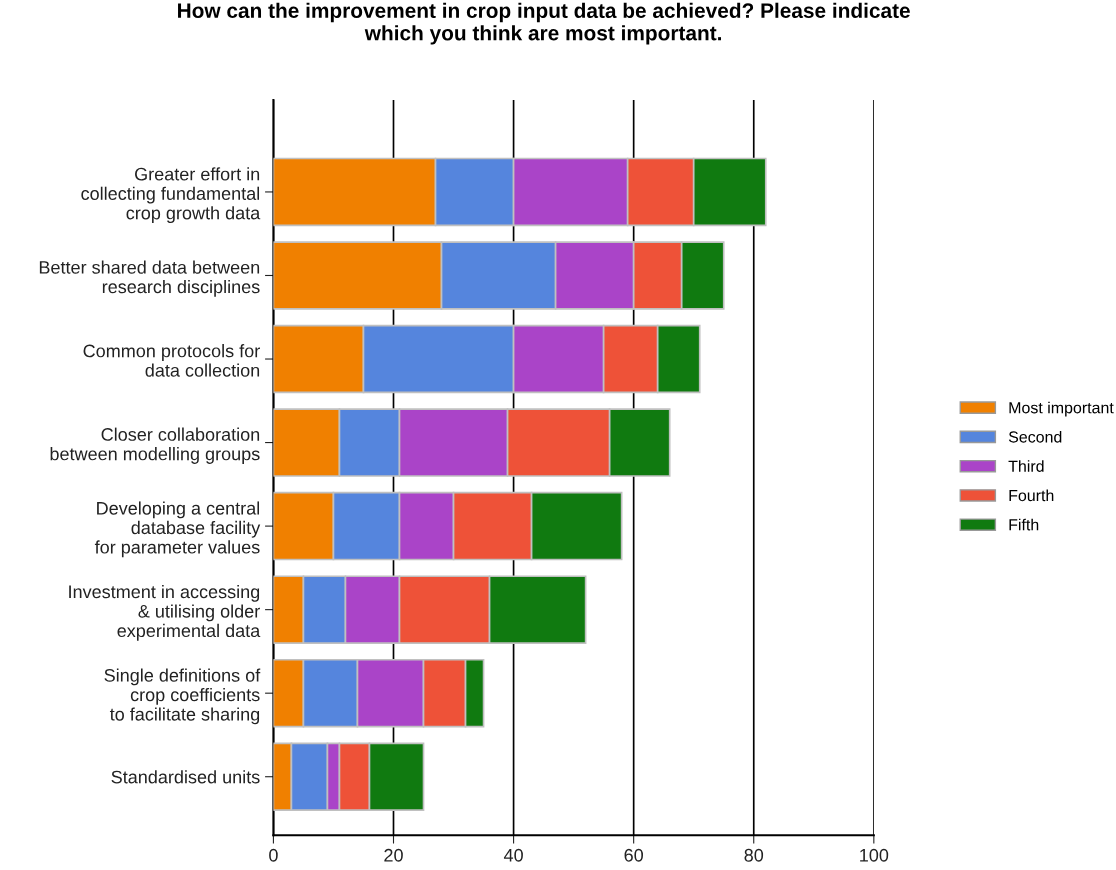  What do you see at coordinates (155, 445) in the screenshot?
I see `y-tick-label: Closer collaboration between modelling groups` at bounding box center [155, 445].